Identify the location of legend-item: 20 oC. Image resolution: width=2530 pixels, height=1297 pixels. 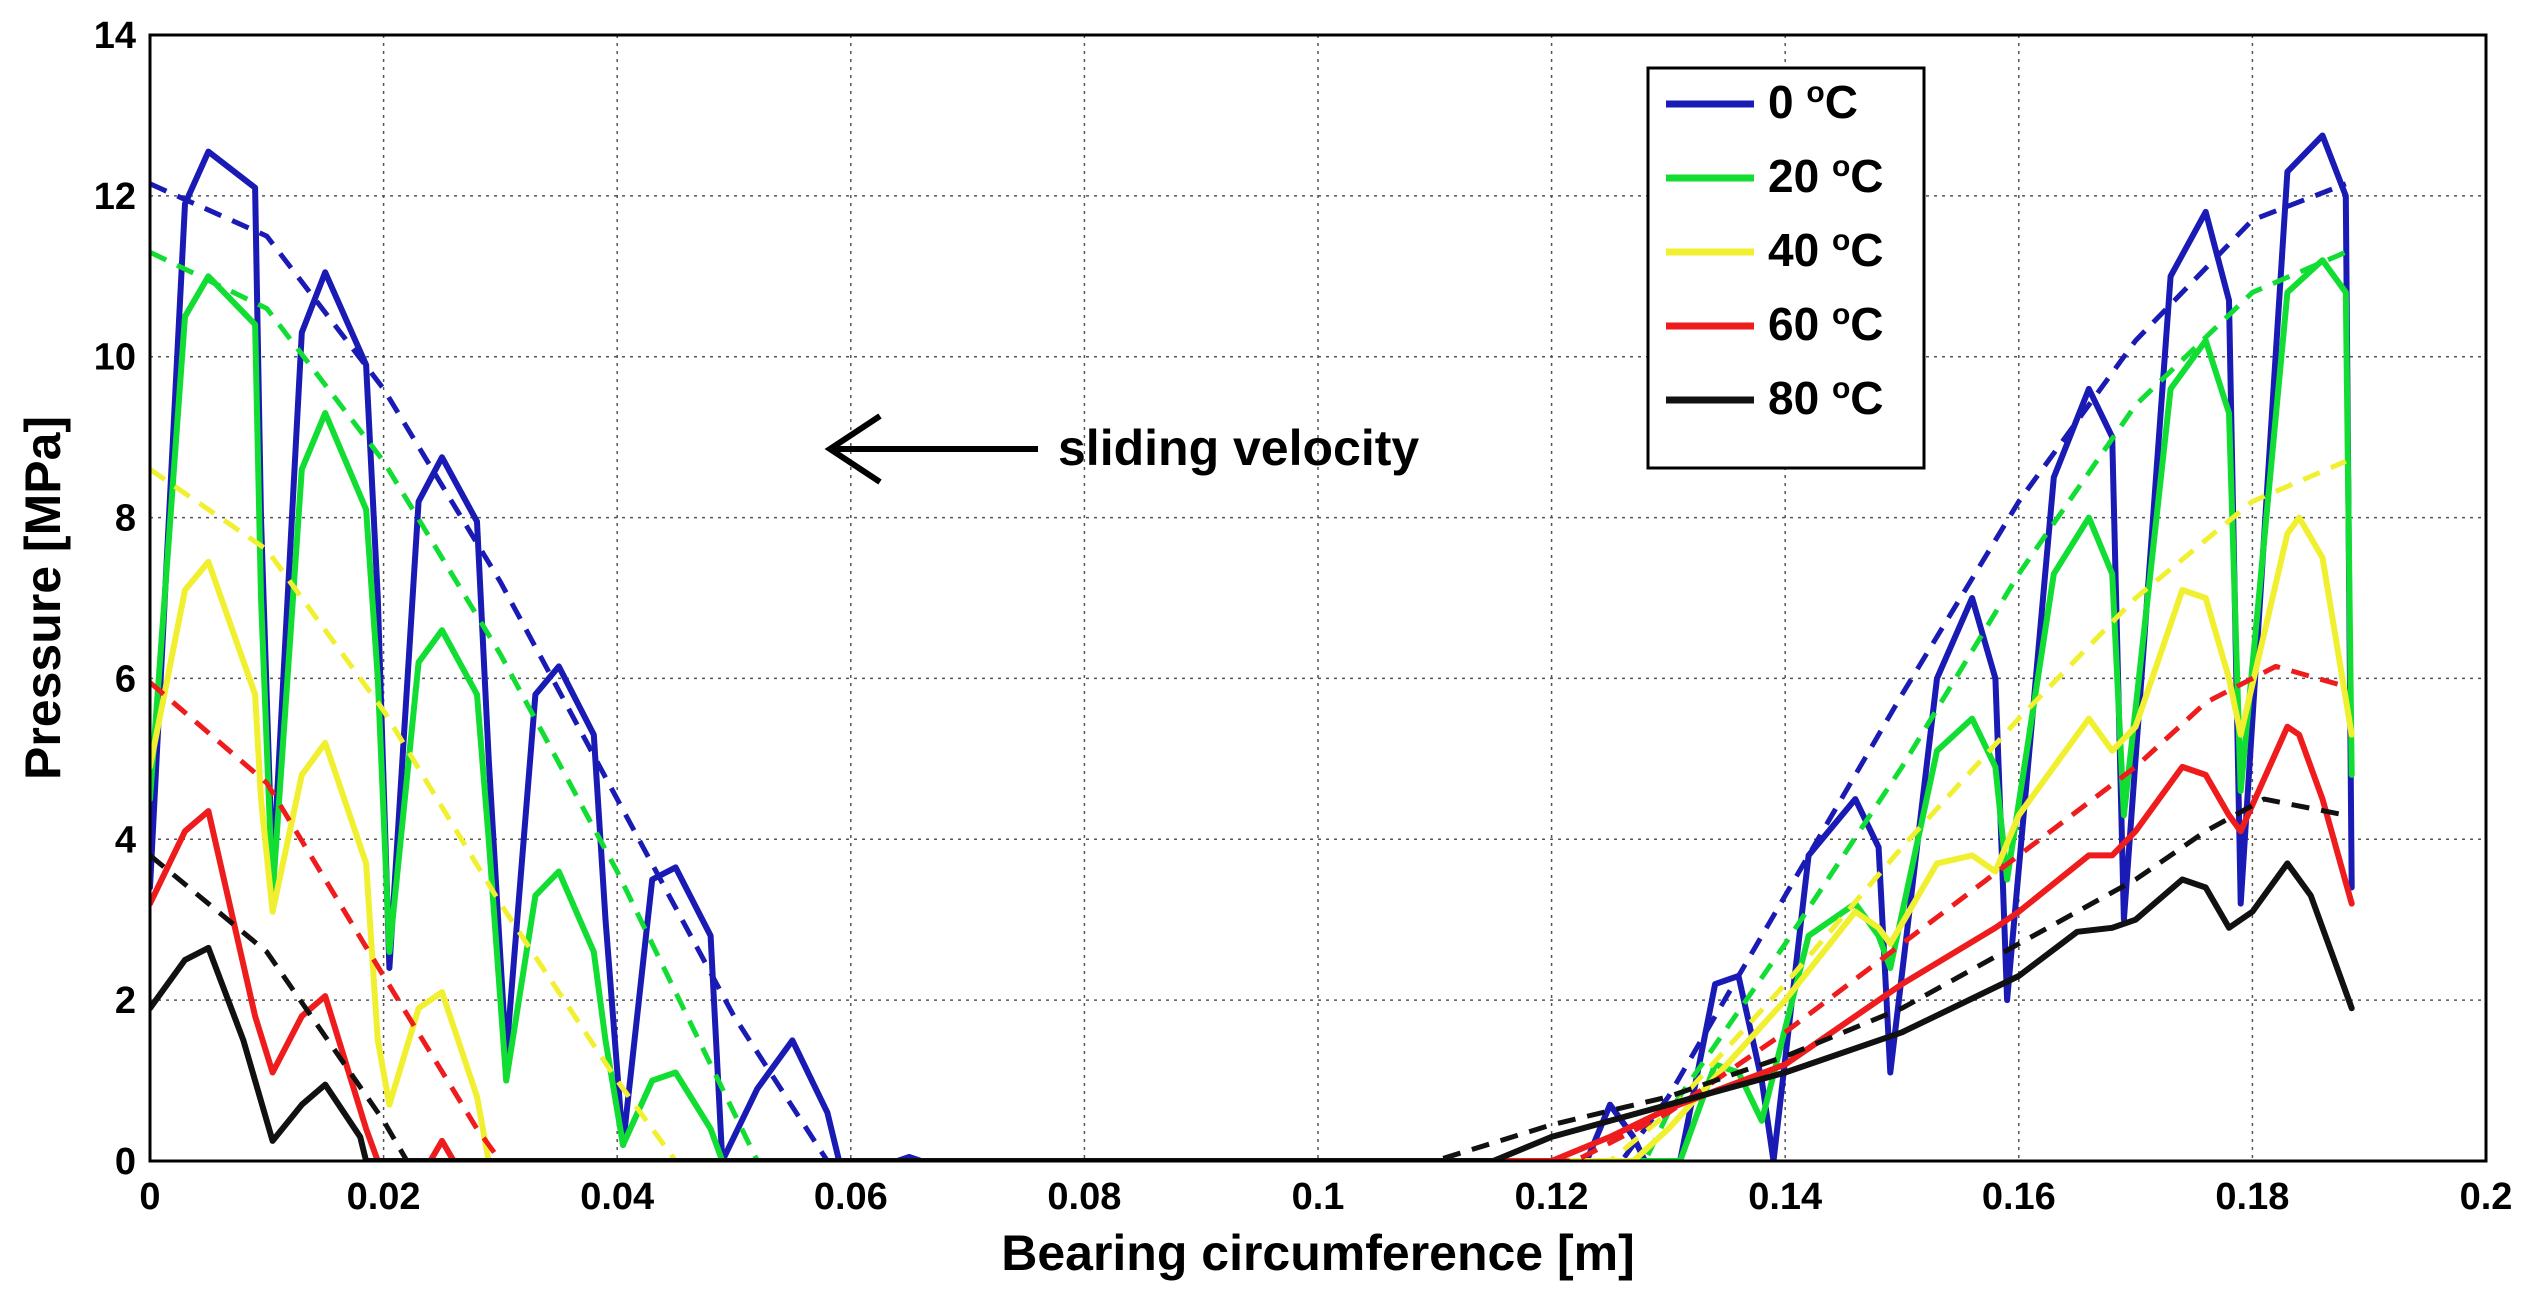
(1775, 176).